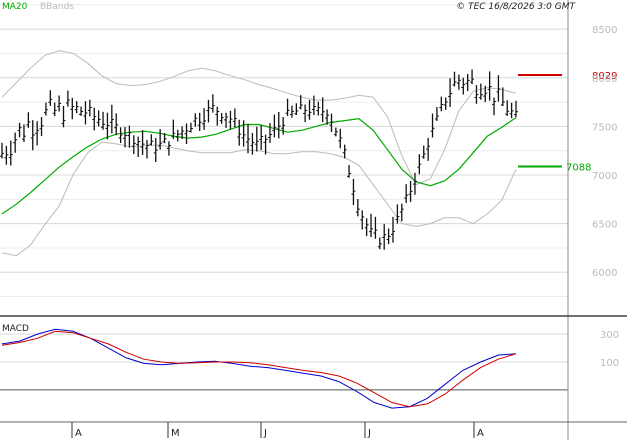  Describe the element at coordinates (15, 329) in the screenshot. I see `macd-label: MACD` at that location.